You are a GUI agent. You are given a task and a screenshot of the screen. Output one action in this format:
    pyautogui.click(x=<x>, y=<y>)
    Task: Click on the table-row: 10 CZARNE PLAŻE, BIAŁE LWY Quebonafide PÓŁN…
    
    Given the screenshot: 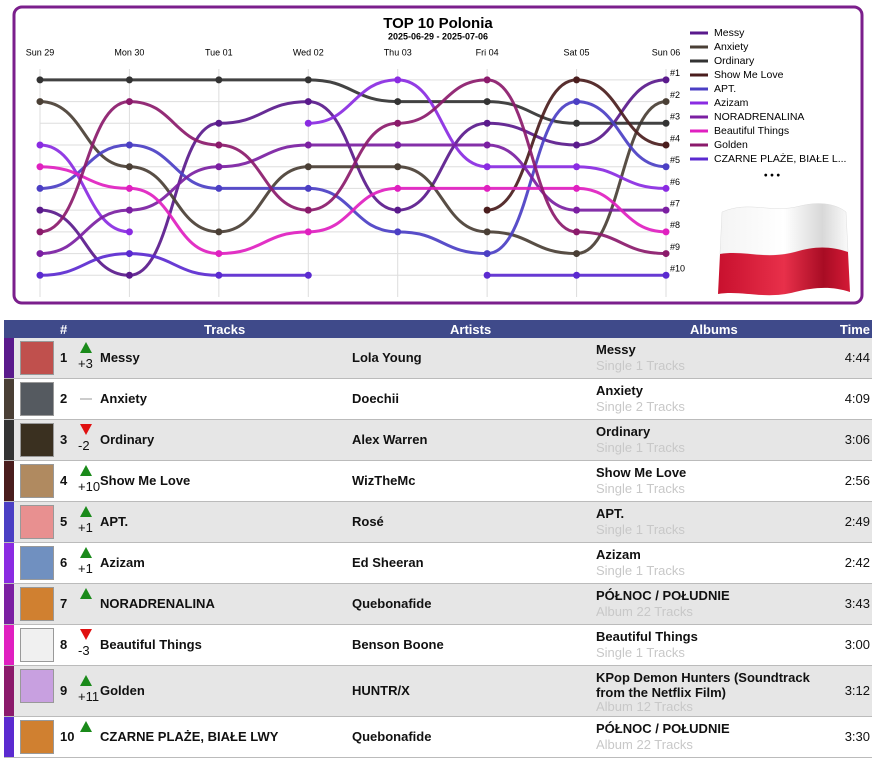 What is the action you would take?
    pyautogui.click(x=438, y=737)
    